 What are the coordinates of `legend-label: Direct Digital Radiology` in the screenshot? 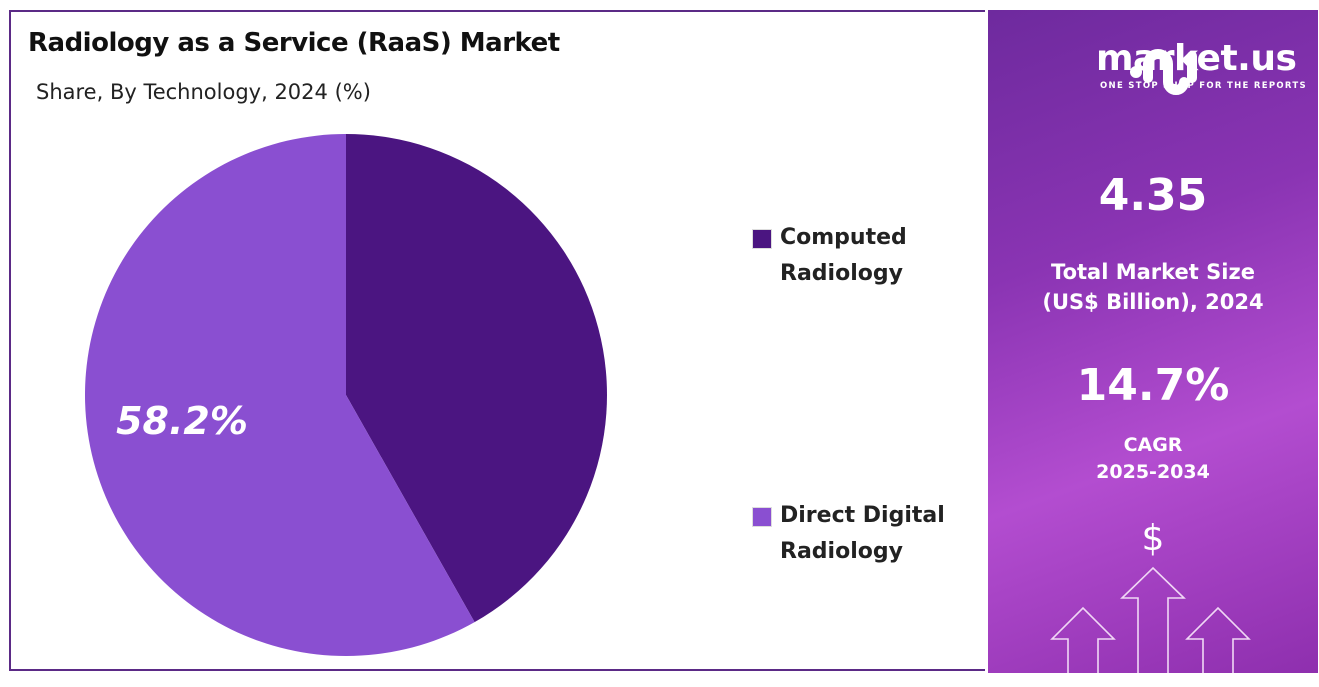 It's located at (862, 533).